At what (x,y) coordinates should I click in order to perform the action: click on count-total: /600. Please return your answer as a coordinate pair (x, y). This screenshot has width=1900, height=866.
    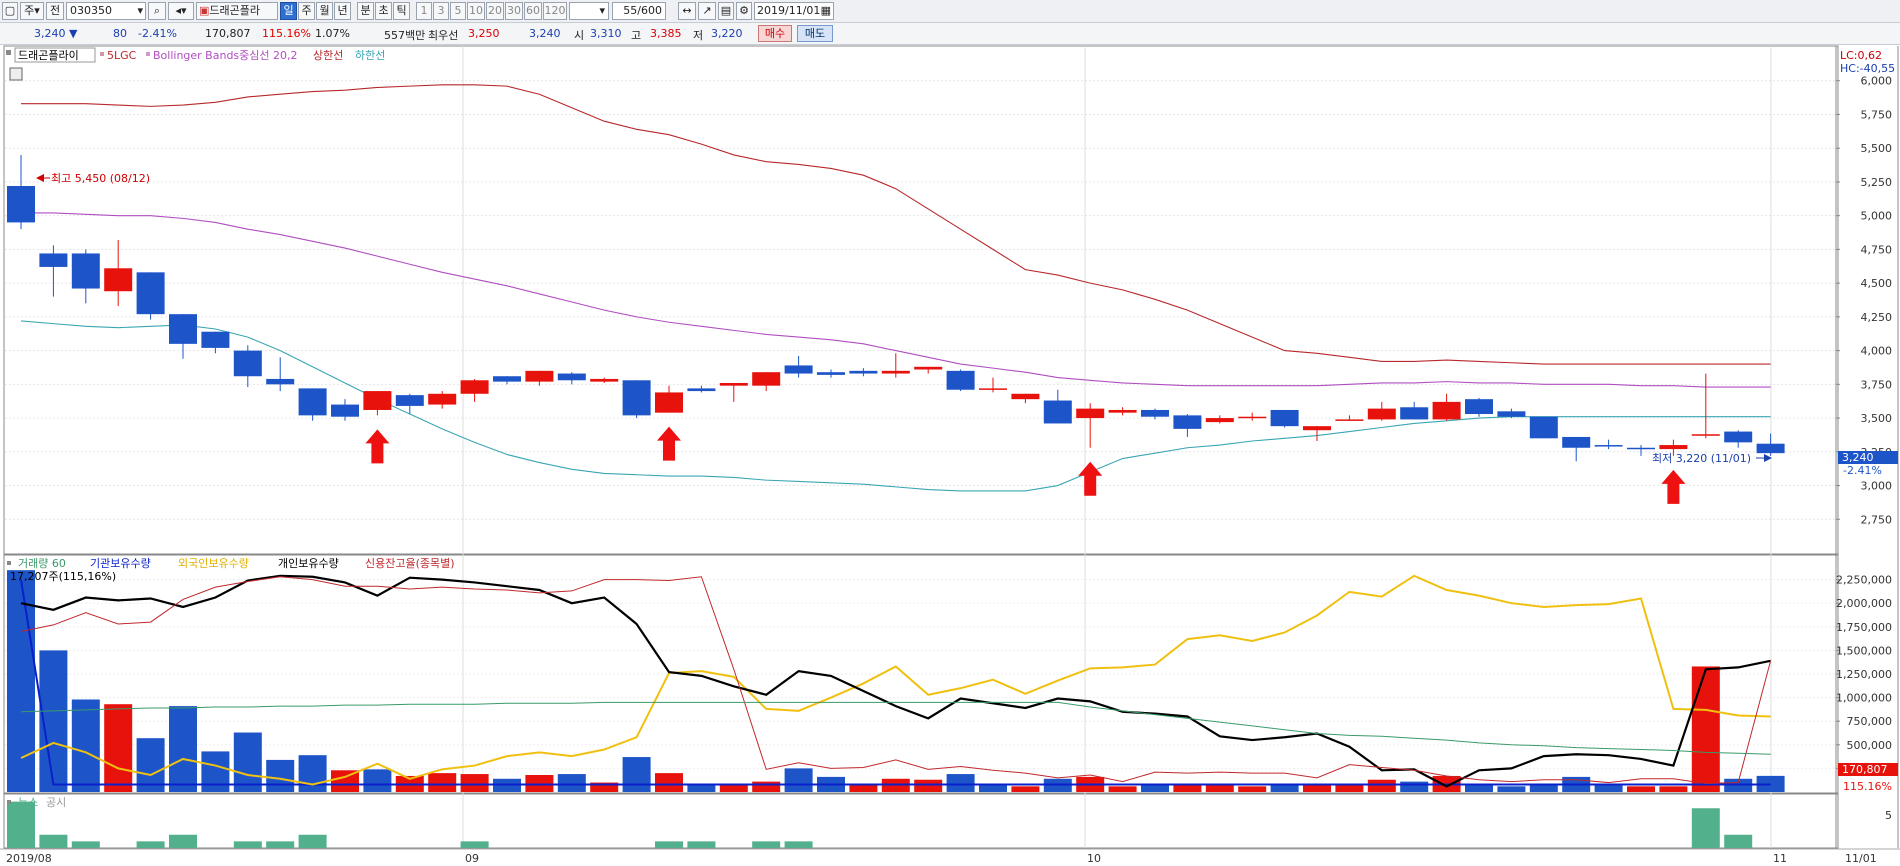
    Looking at the image, I should click on (649, 10).